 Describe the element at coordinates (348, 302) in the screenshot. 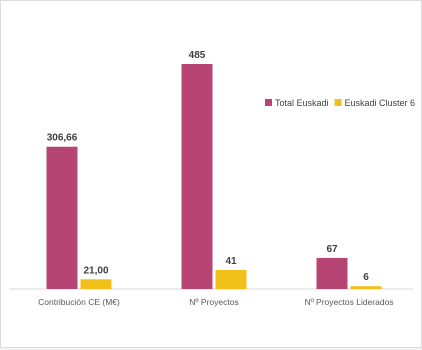

I see `x-tick-label: Nº Proyectos Liderados` at that location.